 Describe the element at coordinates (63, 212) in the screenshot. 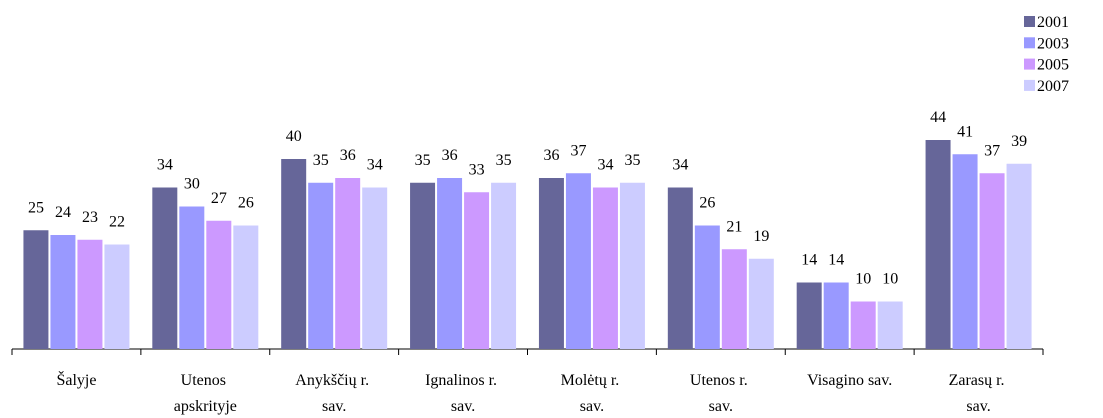

I see `value-label: 24` at that location.